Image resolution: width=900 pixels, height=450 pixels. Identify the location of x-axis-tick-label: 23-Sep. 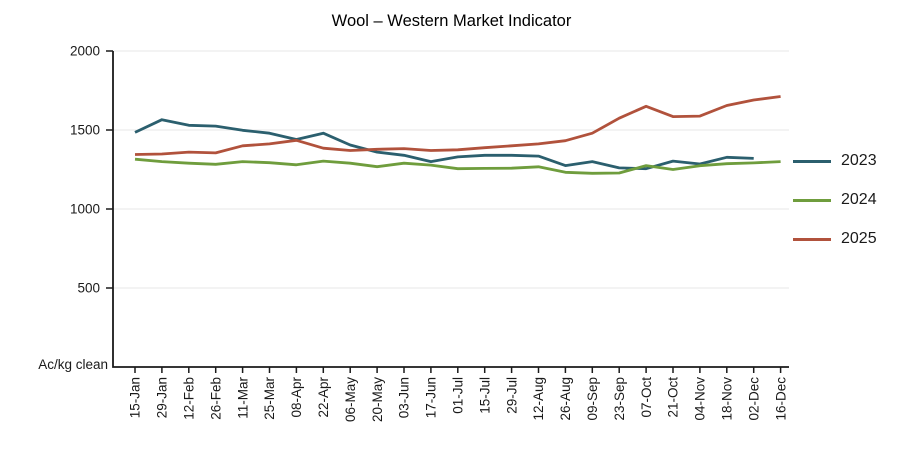
(619, 399).